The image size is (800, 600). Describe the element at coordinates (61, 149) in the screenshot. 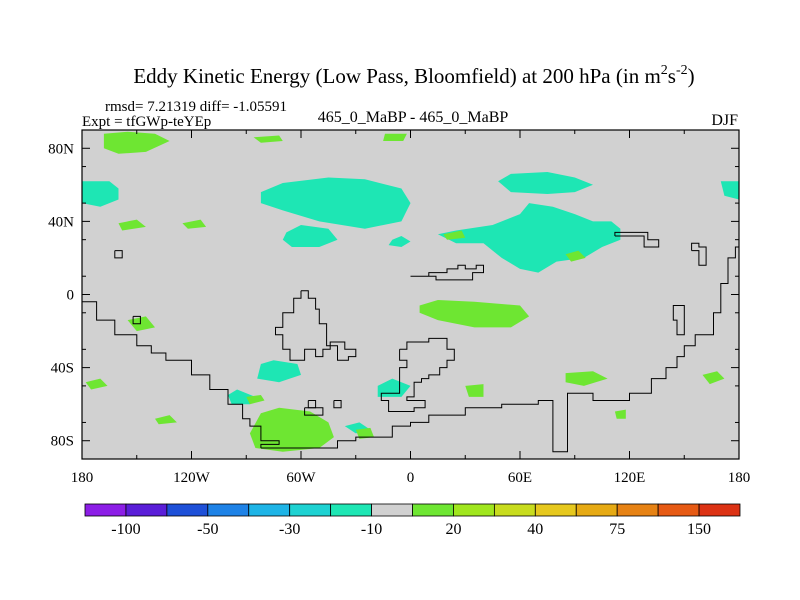

I see `y-tick-label-0: 80N` at that location.